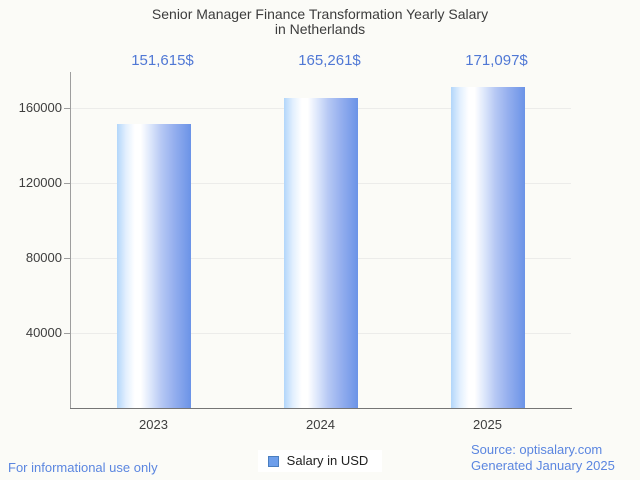 This screenshot has width=640, height=480. Describe the element at coordinates (40, 107) in the screenshot. I see `y-axis-tick-label: 160000` at that location.